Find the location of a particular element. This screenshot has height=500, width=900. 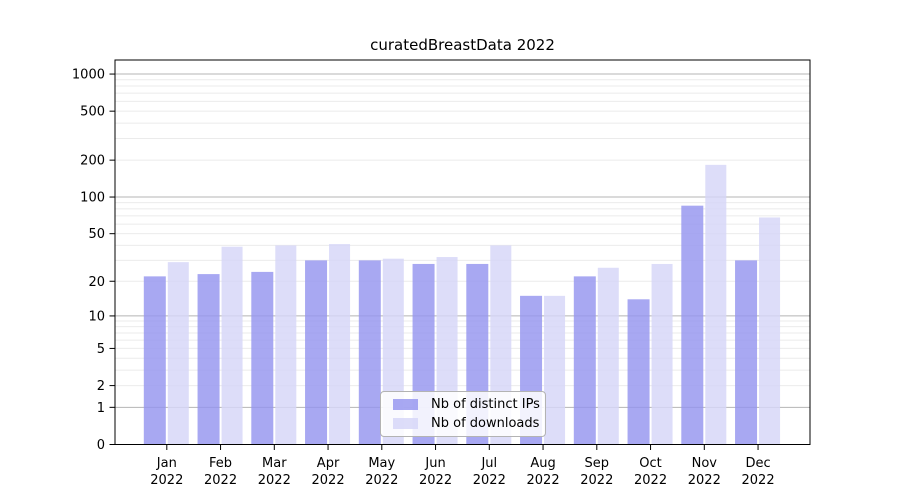

legend-item-downloads: Nb of downloads is located at coordinates (469, 423).